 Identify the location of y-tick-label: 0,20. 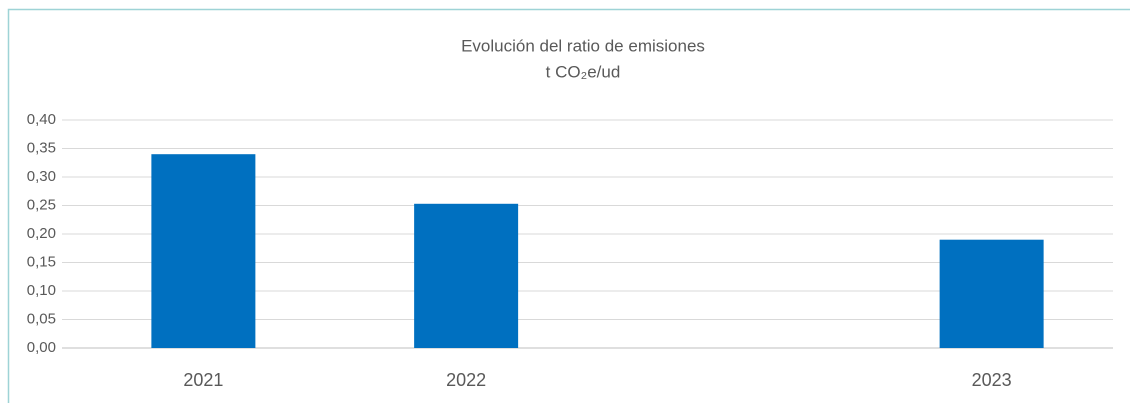
(41, 233).